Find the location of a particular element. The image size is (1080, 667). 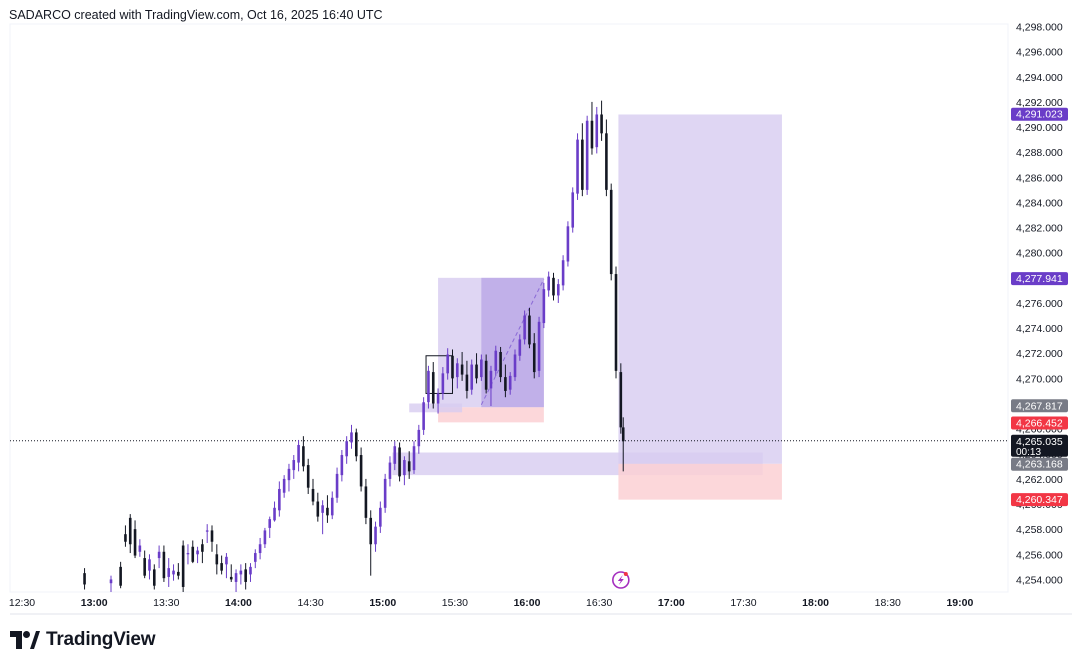

tradingview-logo: TradingView is located at coordinates (83, 640).